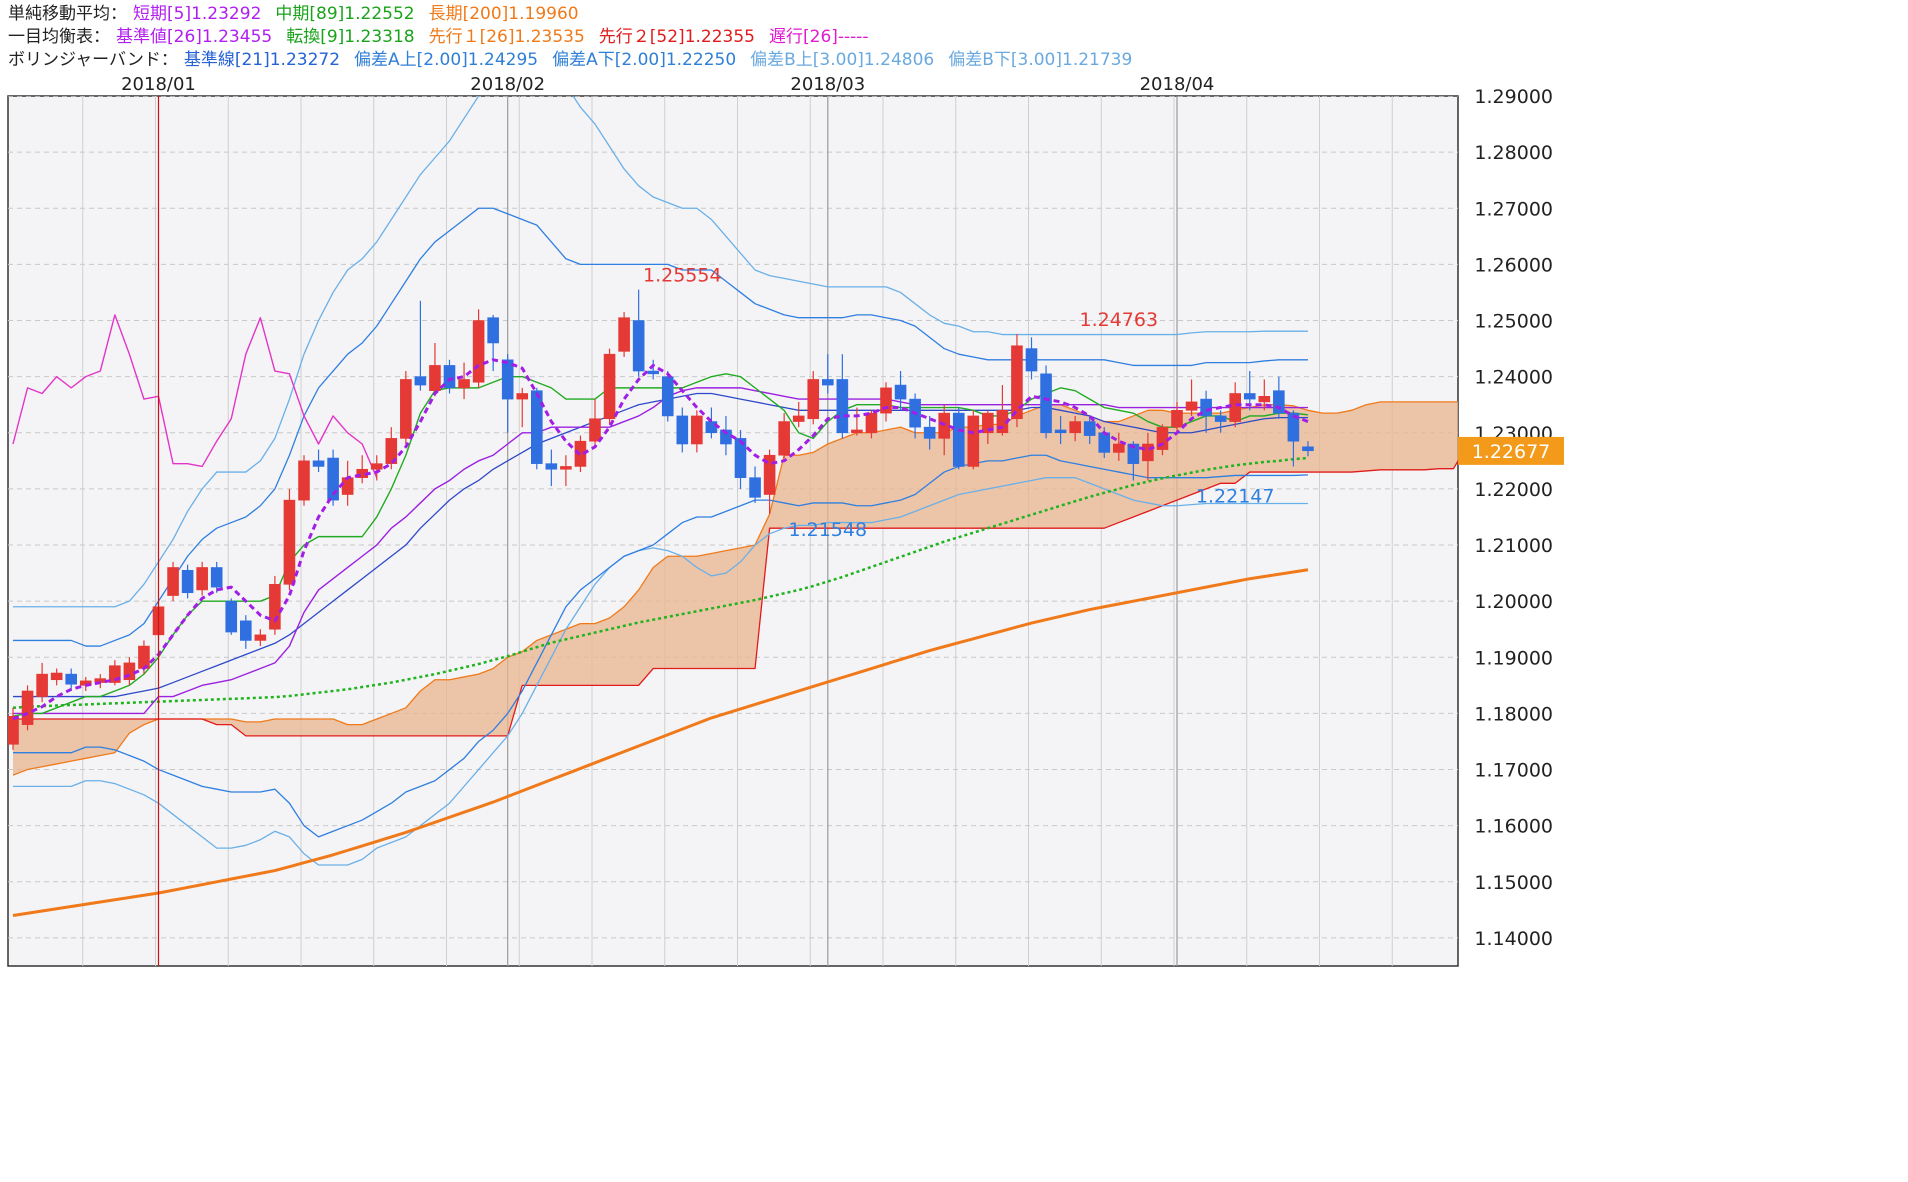  What do you see at coordinates (59, 37) in the screenshot?
I see `ichimoku-legend-label: 一目均衡表：` at bounding box center [59, 37].